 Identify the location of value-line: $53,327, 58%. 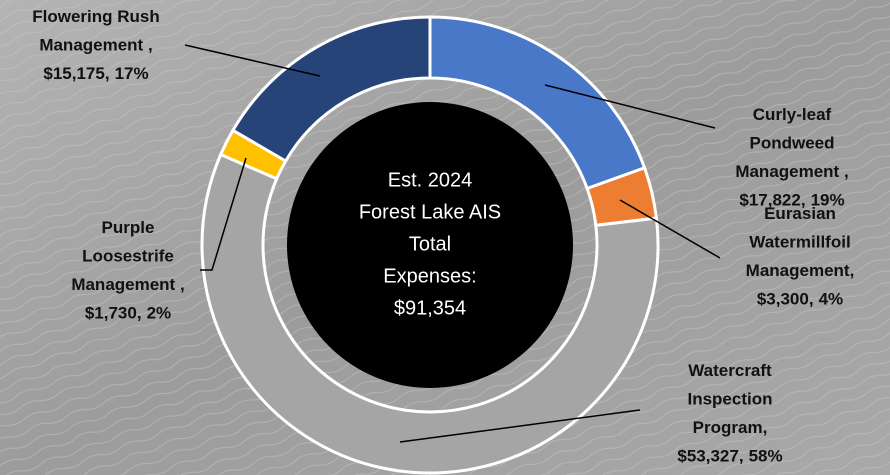
(729, 456).